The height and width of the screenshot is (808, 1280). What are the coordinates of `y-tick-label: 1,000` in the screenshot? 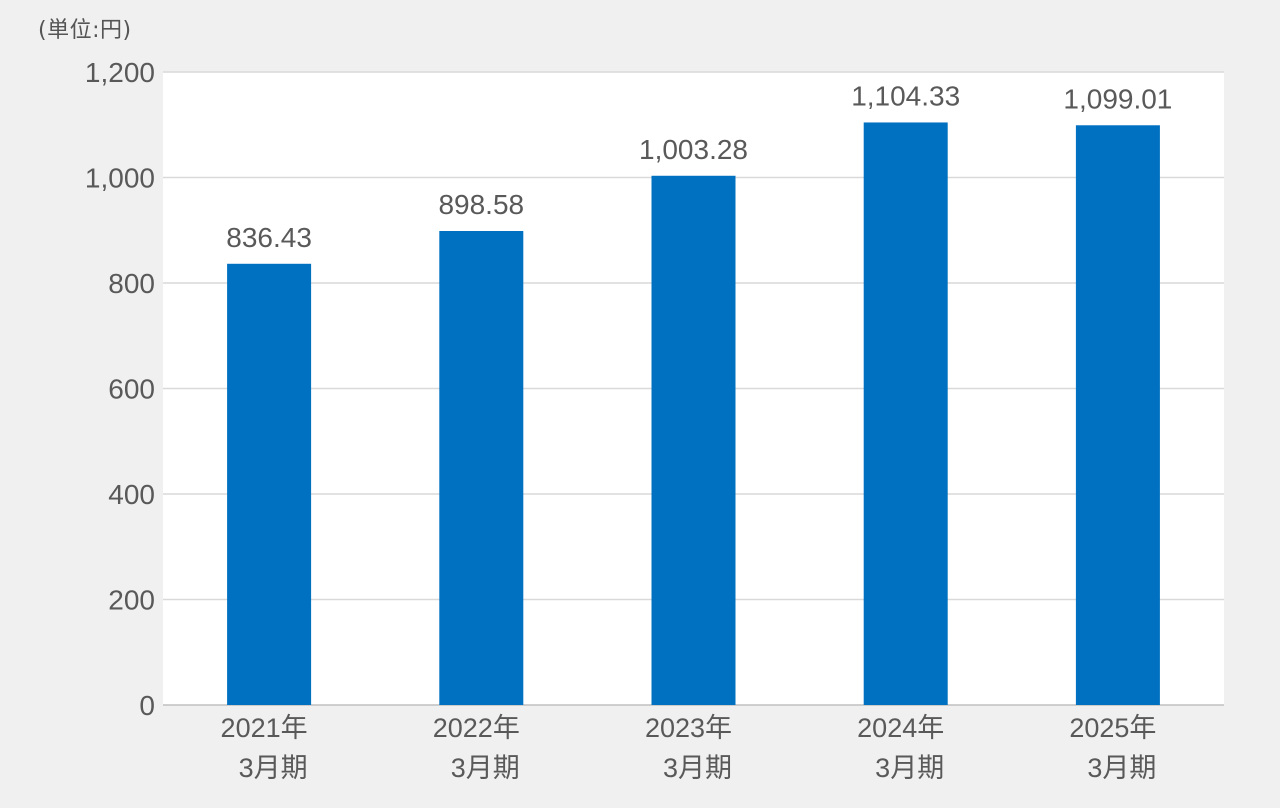 It's located at (120, 178).